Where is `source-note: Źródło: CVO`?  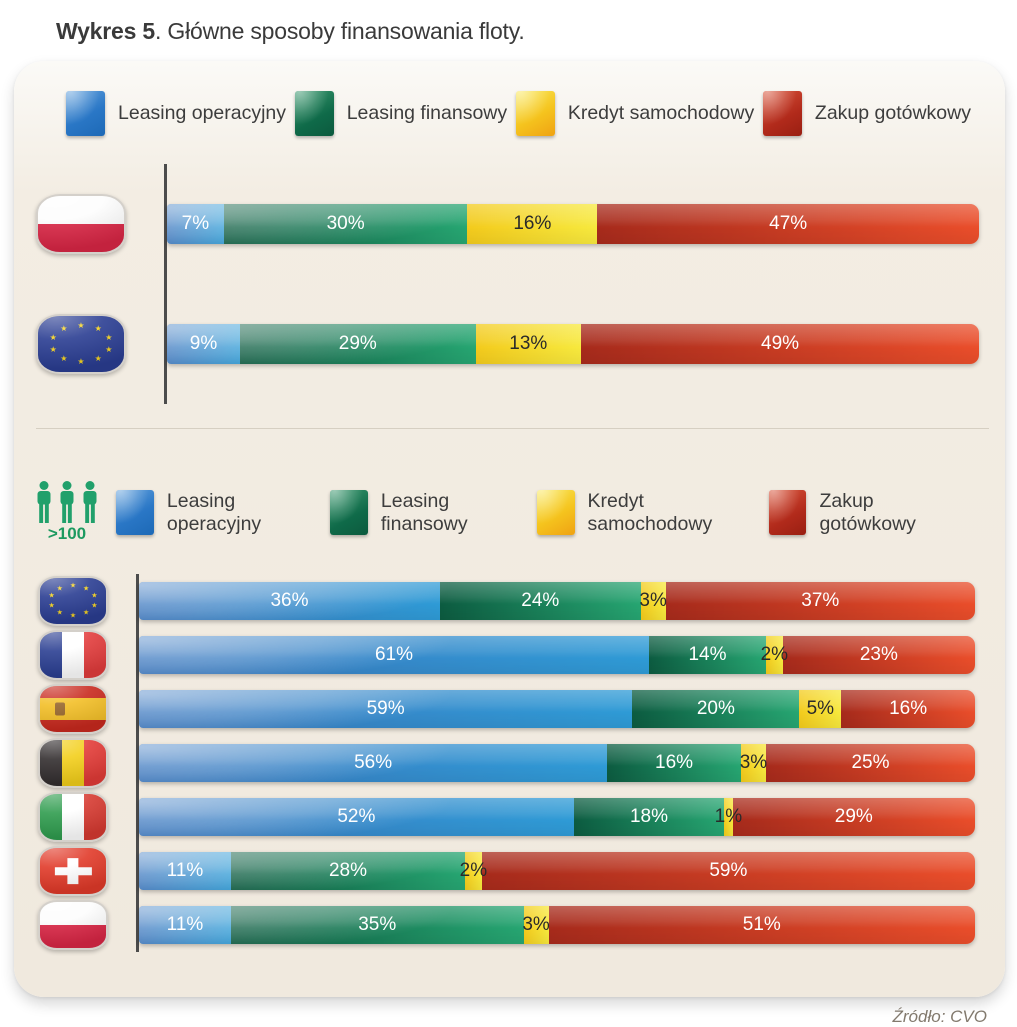 source-note: Źródło: CVO is located at coordinates (939, 1016).